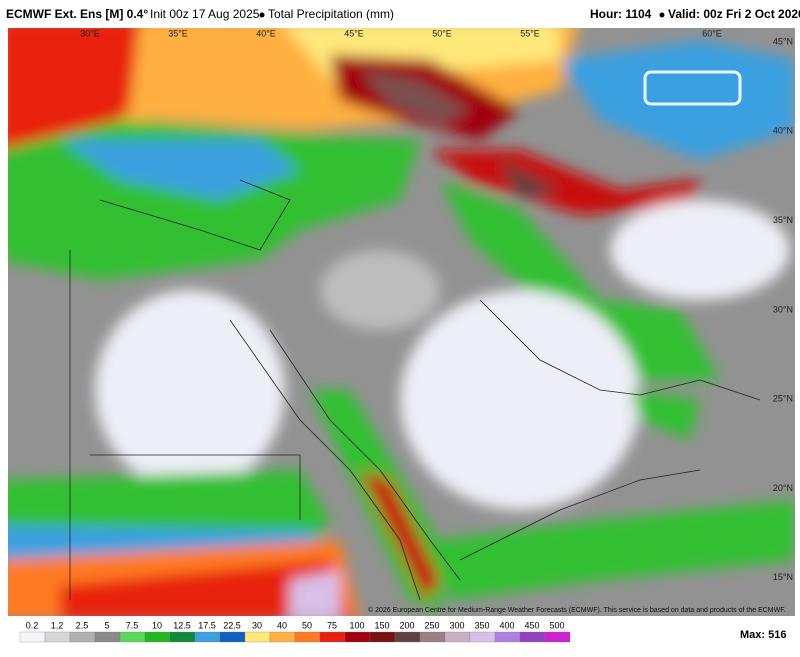  I want to click on legend-label: 250, so click(431, 625).